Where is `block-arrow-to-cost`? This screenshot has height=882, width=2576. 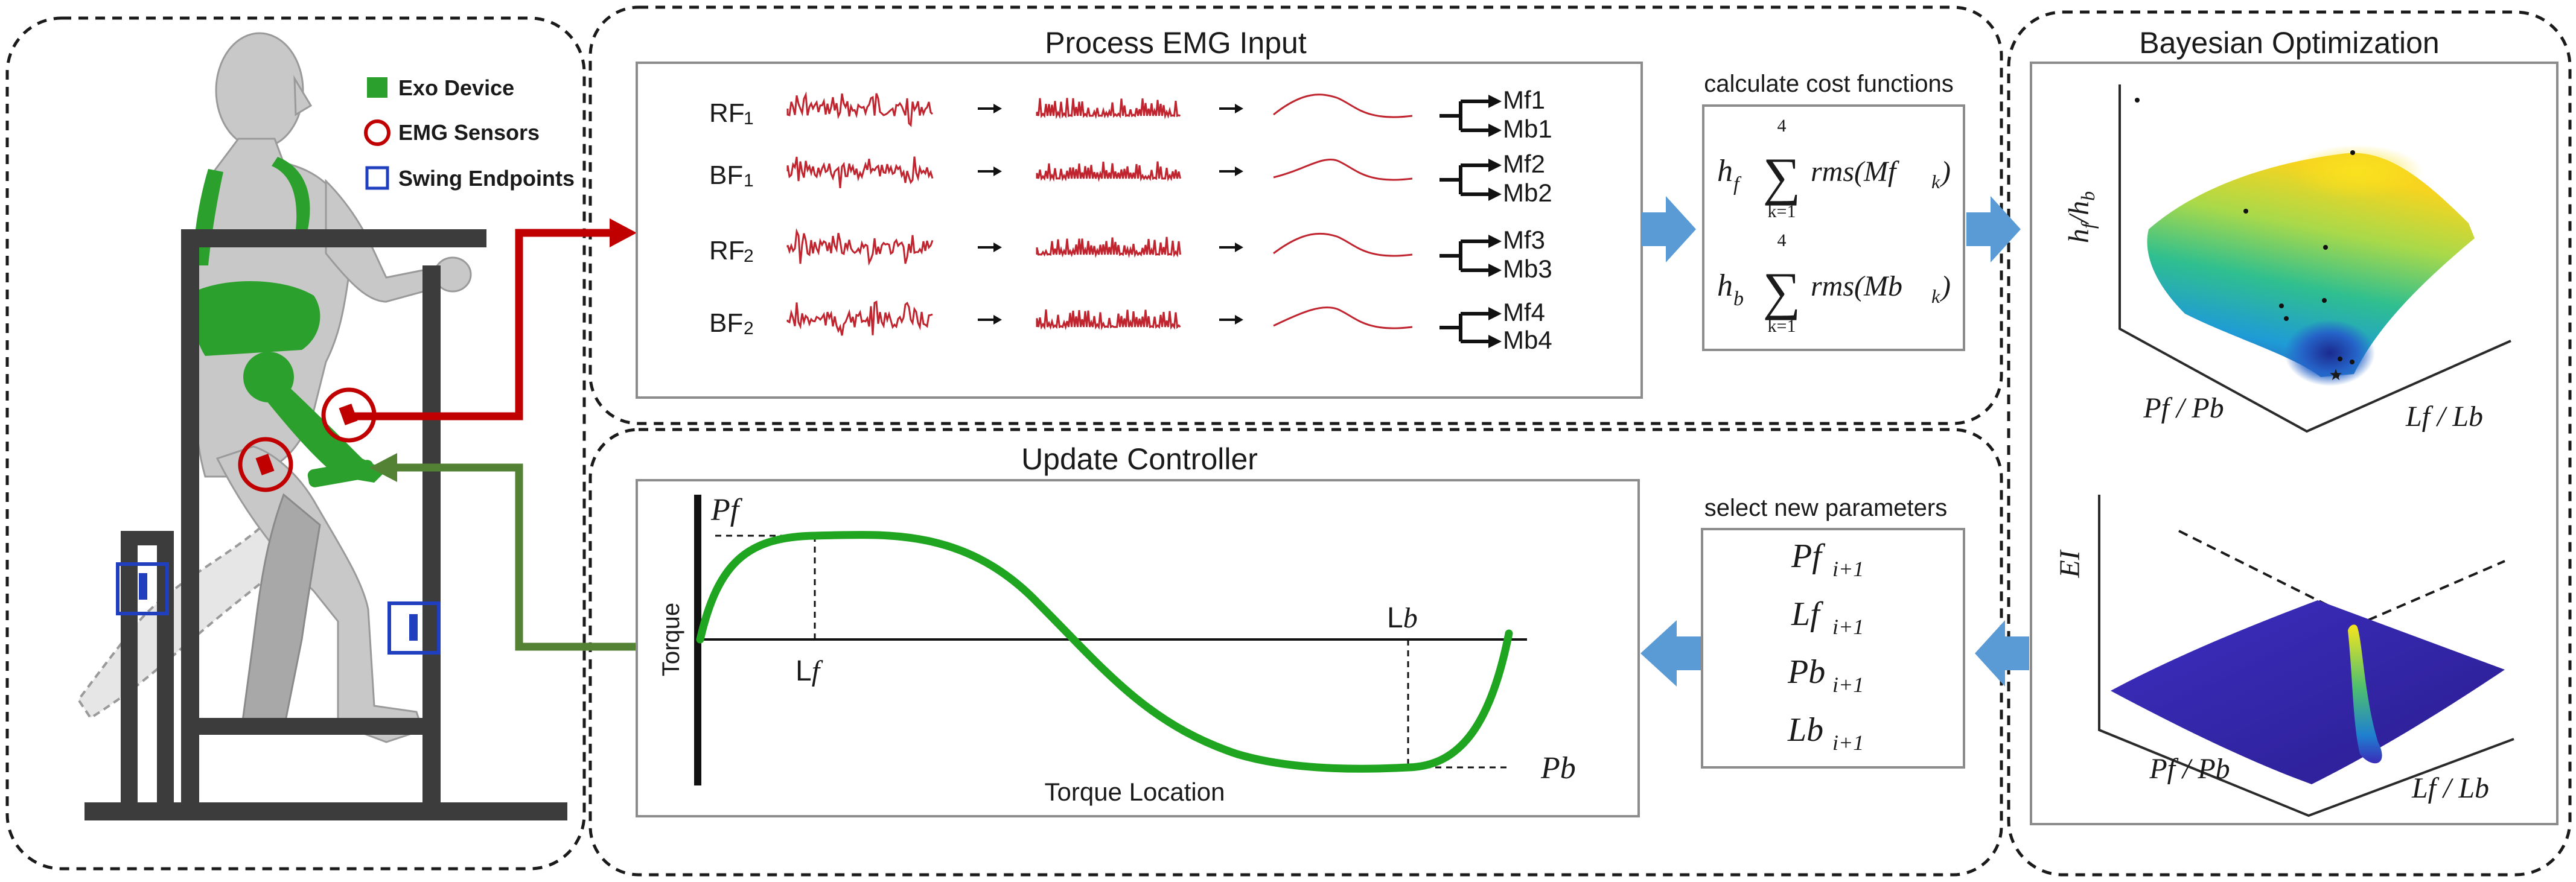
block-arrow-to-cost is located at coordinates (1669, 229).